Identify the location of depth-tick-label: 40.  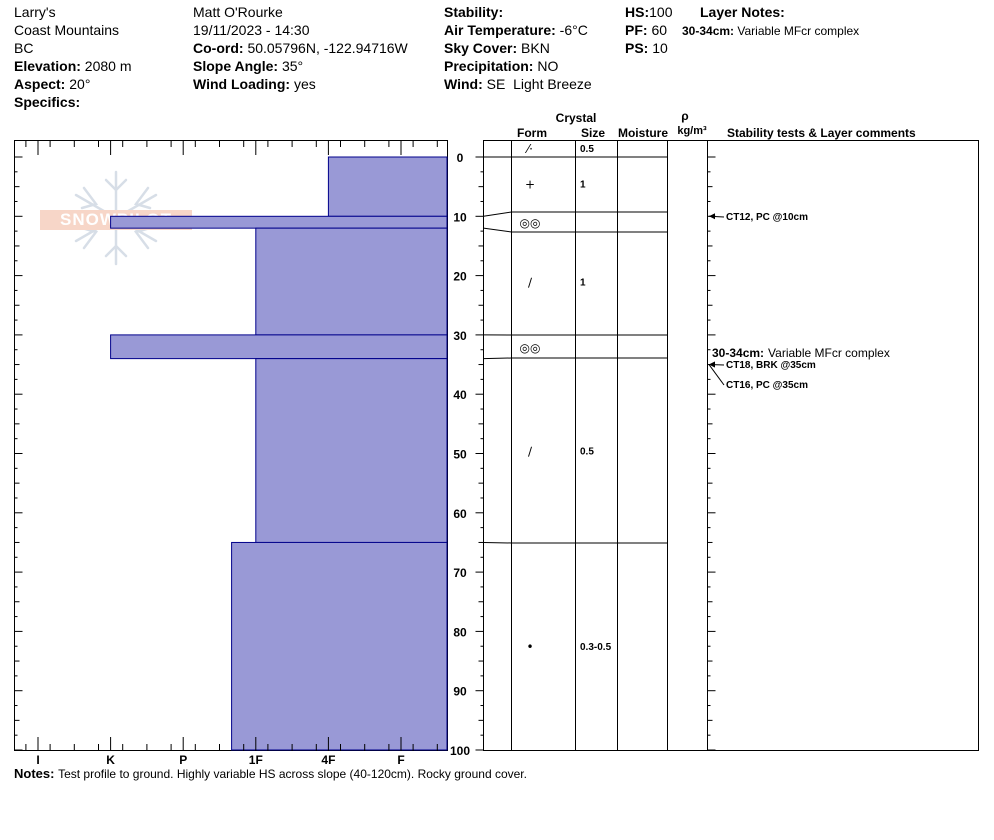
(460, 395).